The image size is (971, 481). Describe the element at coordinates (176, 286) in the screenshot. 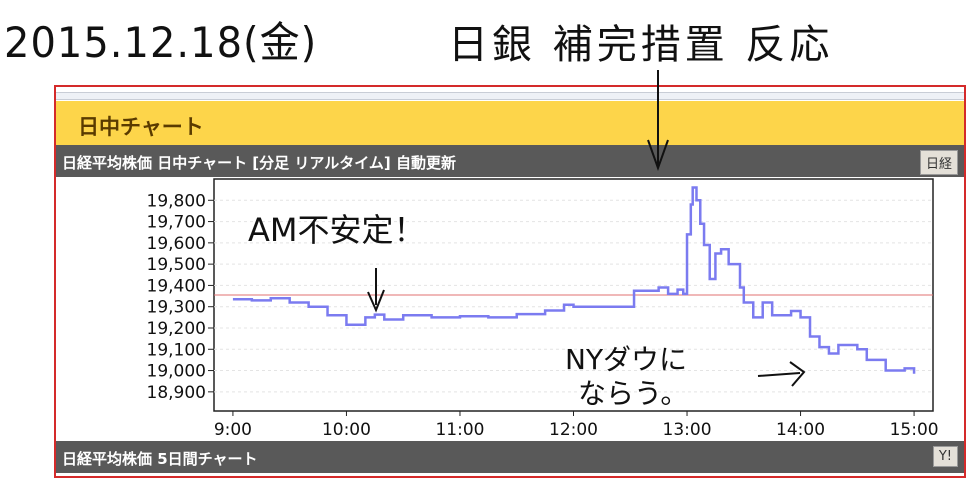

I see `y-tick-label: 19,400` at that location.